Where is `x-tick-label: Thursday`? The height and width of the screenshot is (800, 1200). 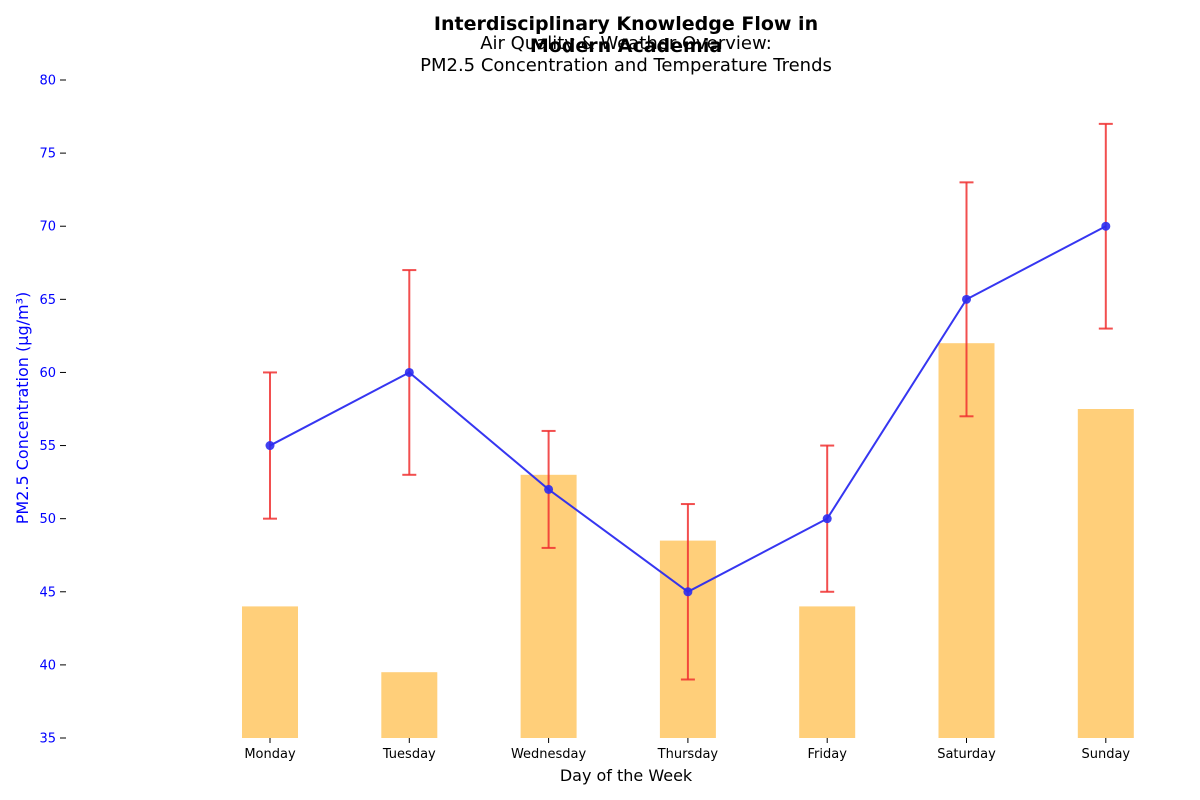 x-tick-label: Thursday is located at coordinates (688, 754).